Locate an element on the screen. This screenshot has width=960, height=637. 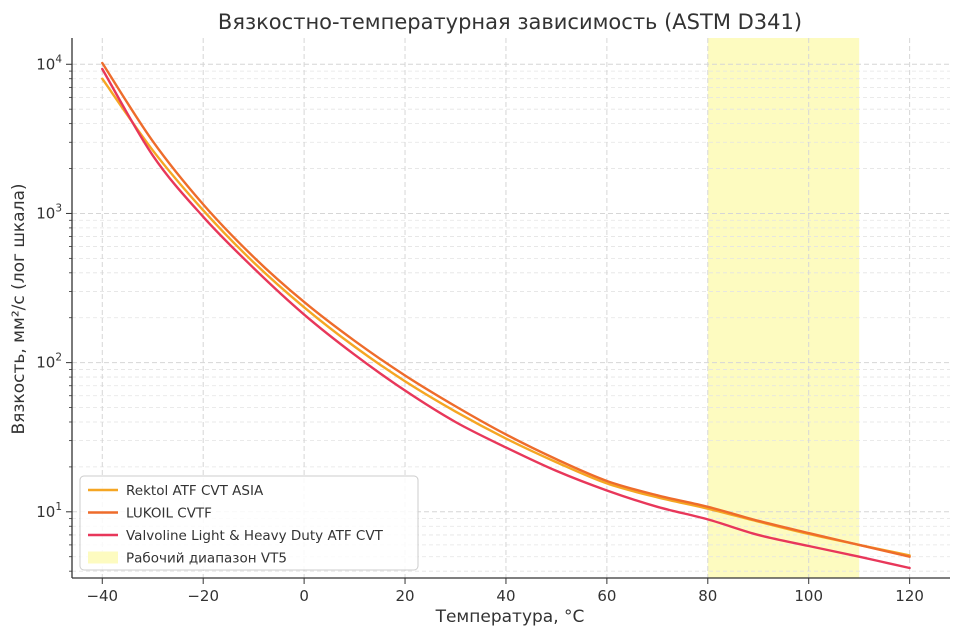
y-tick-exponent: 3 is located at coordinates (58, 208).